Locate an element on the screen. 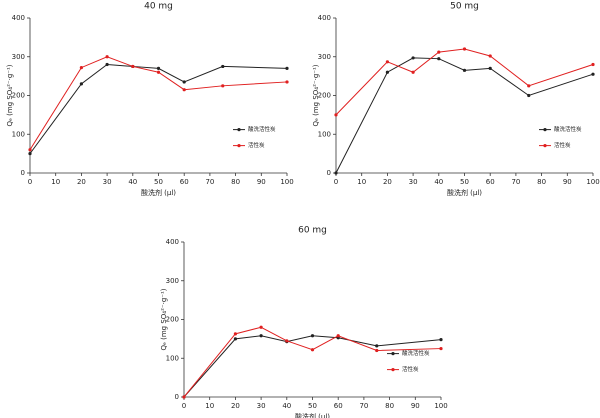  chart-title: 60 mg is located at coordinates (312, 231).